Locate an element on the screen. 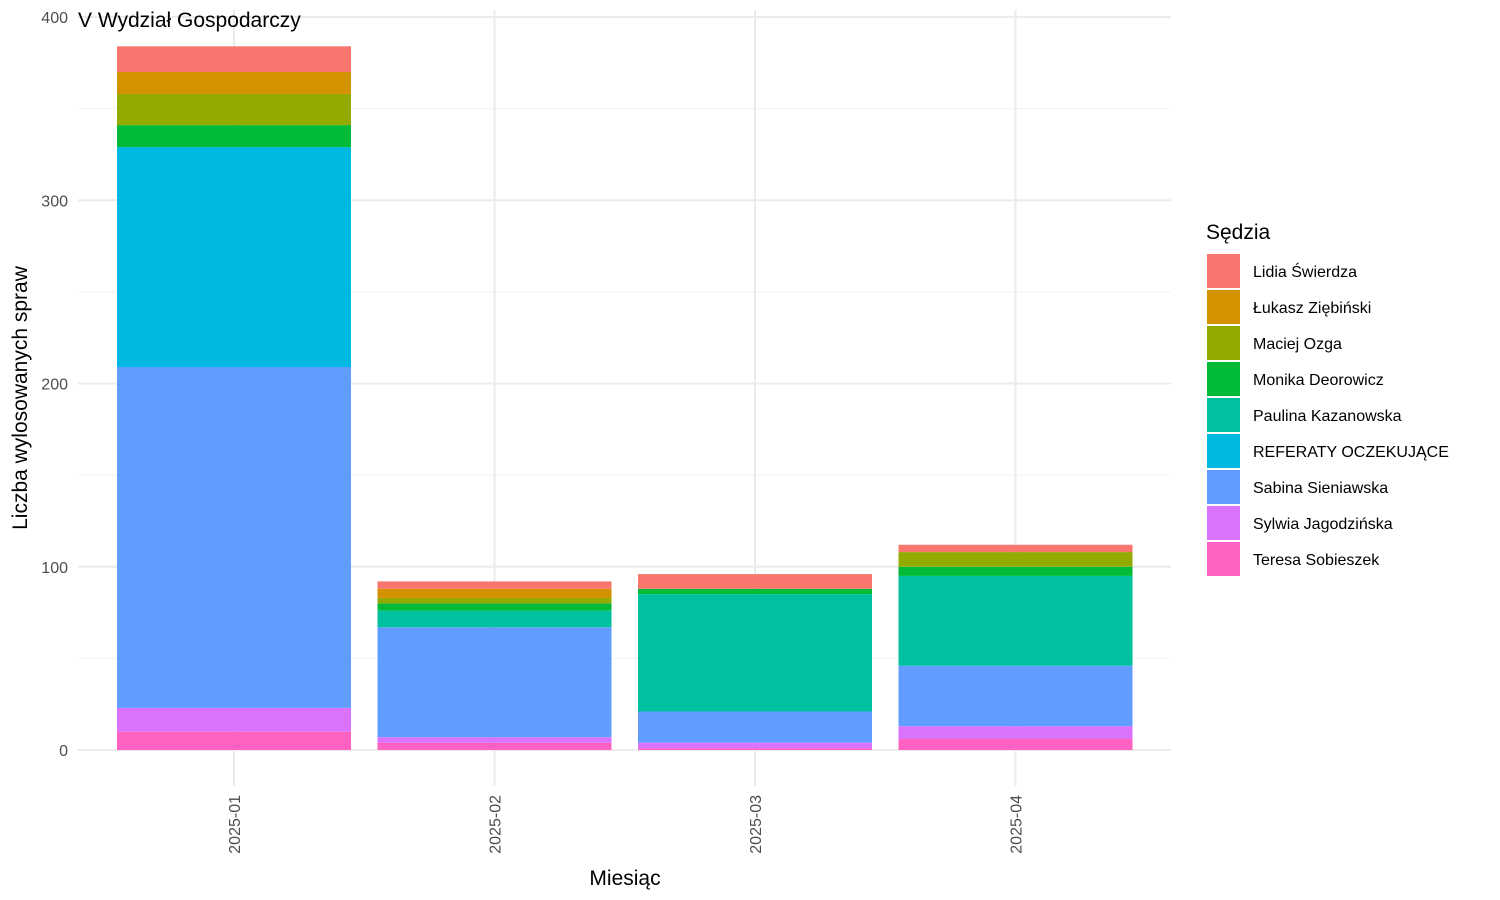 This screenshot has height=900, width=1500. legend-label: Łukasz Ziębiński is located at coordinates (1312, 308).